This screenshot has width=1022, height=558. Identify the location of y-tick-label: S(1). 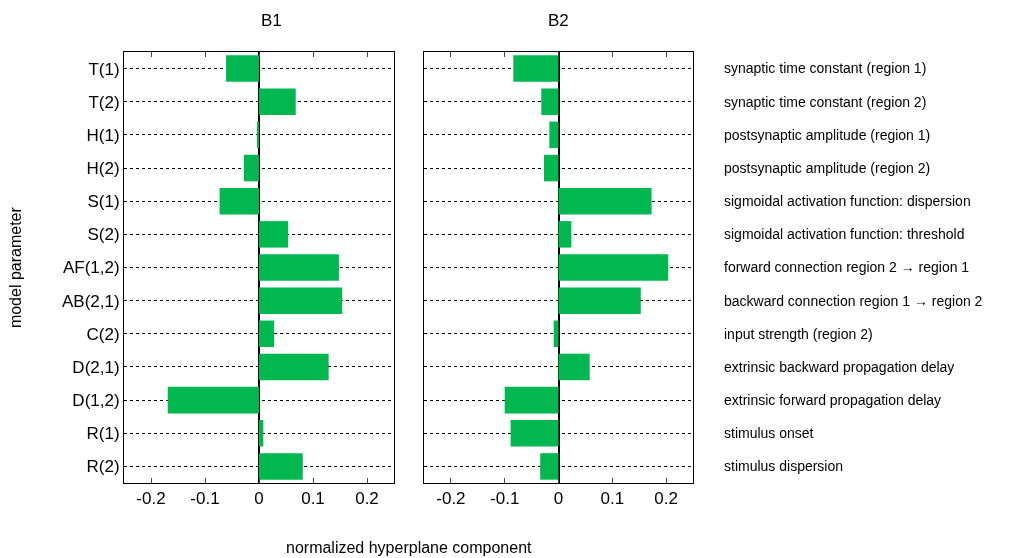
(103, 202).